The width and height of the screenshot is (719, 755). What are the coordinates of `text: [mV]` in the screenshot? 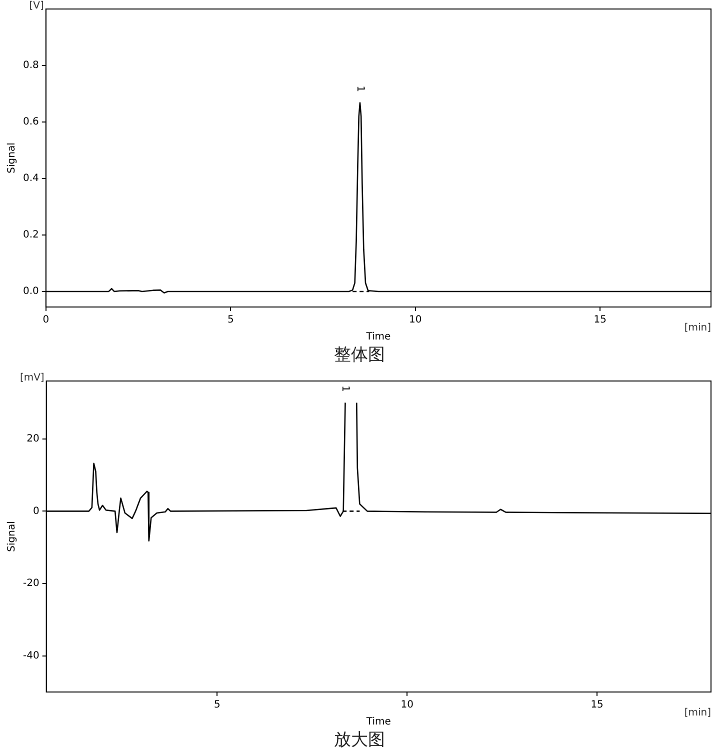 It's located at (32, 378).